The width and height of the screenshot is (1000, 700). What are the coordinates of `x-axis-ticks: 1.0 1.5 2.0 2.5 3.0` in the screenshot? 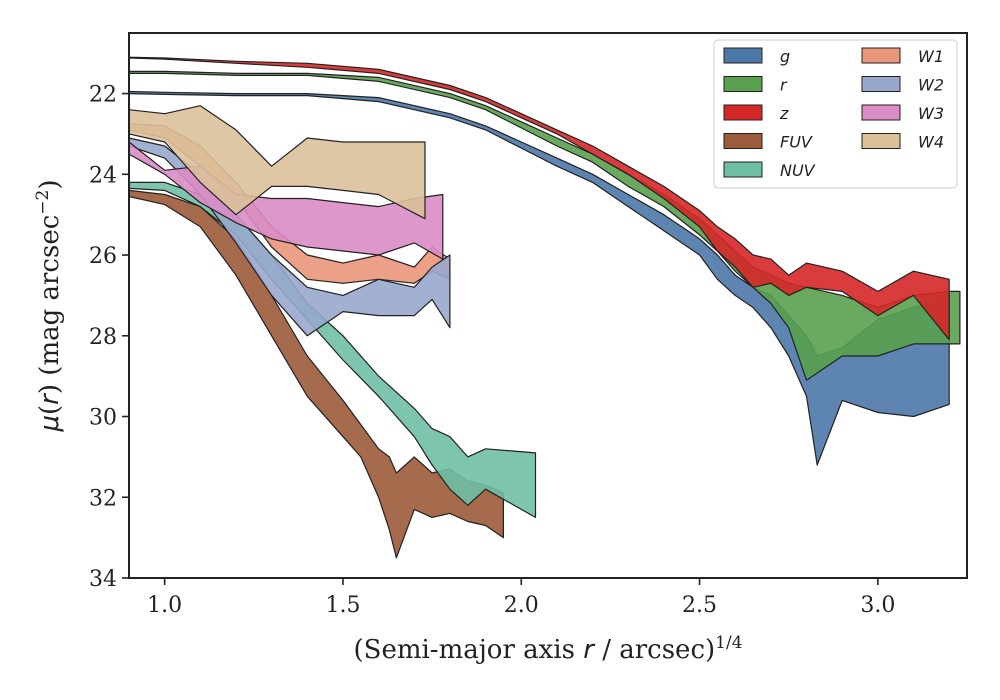 It's located at (521, 598).